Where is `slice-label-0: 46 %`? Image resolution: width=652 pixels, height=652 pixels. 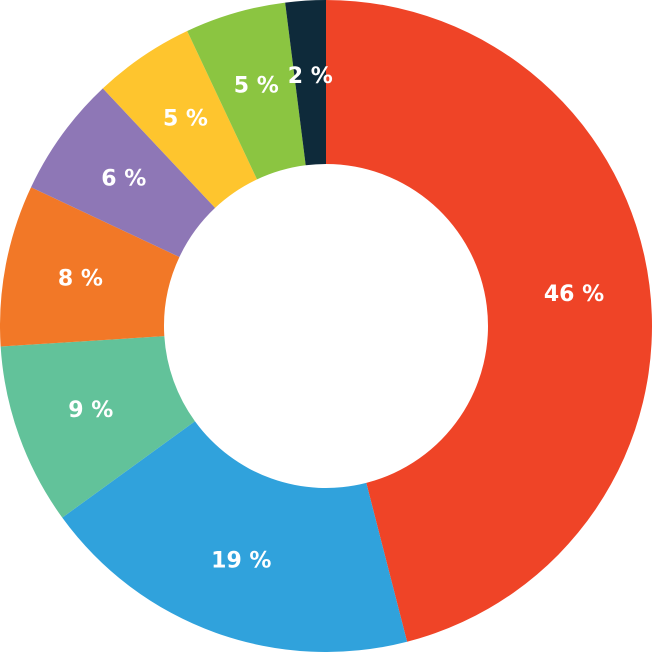
slice-label-0: 46 % is located at coordinates (574, 294).